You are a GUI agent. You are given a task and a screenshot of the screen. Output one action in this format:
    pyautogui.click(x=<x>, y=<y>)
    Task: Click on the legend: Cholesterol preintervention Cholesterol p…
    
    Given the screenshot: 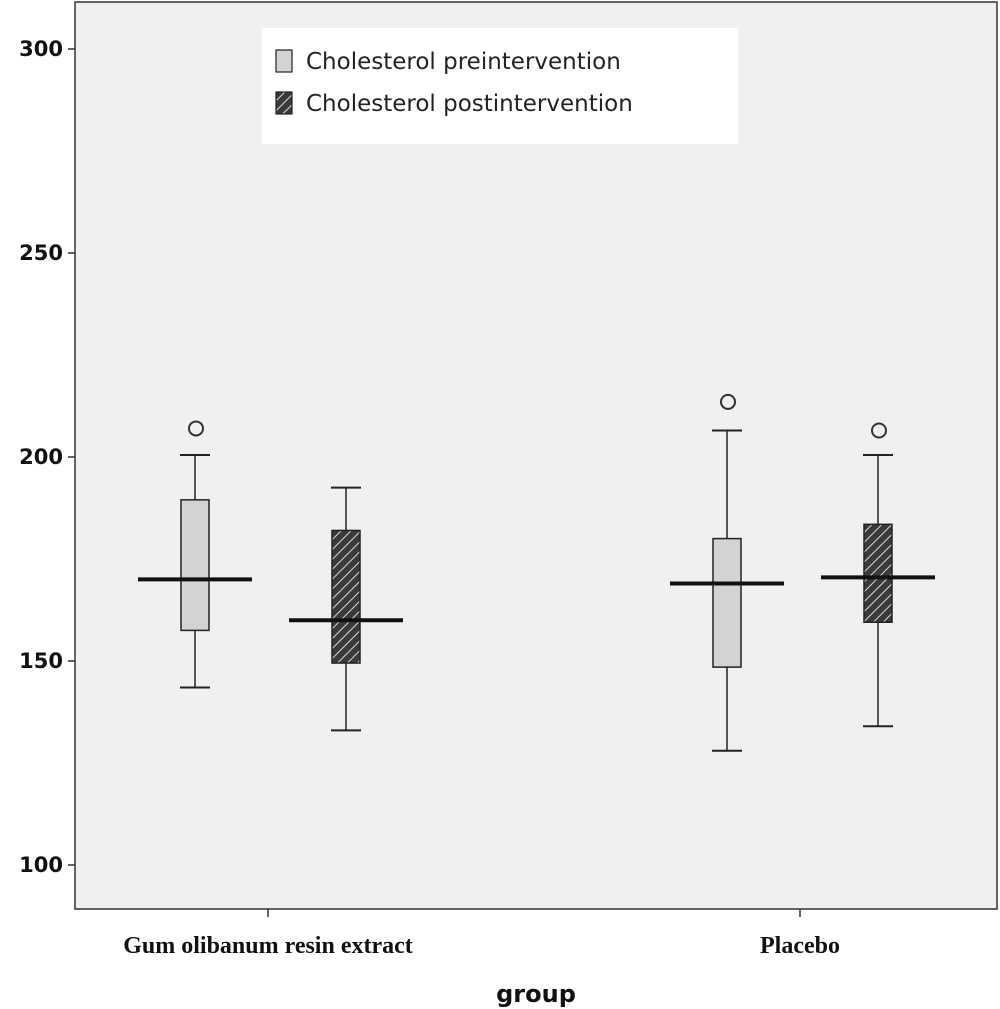 What is the action you would take?
    pyautogui.click(x=500, y=86)
    